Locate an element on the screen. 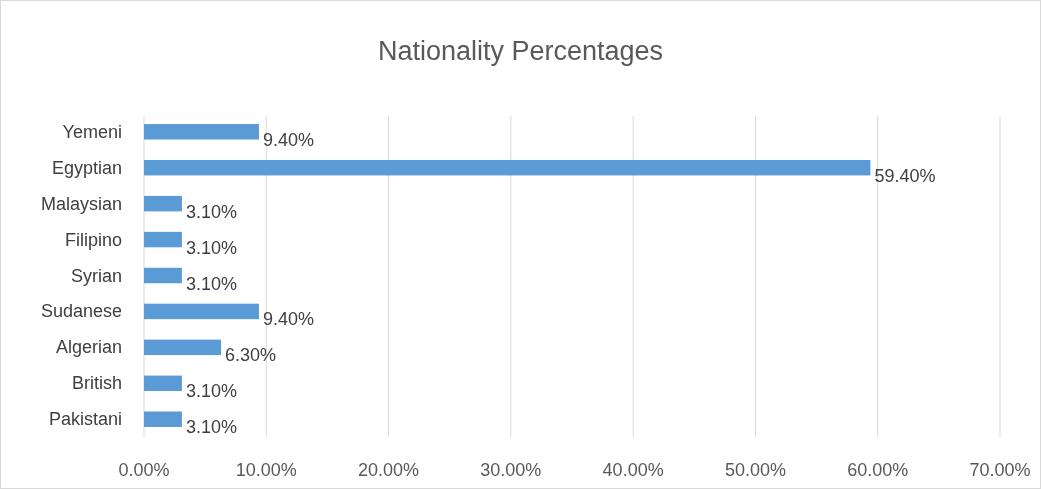  y-tick-label: Syrian is located at coordinates (96, 275).